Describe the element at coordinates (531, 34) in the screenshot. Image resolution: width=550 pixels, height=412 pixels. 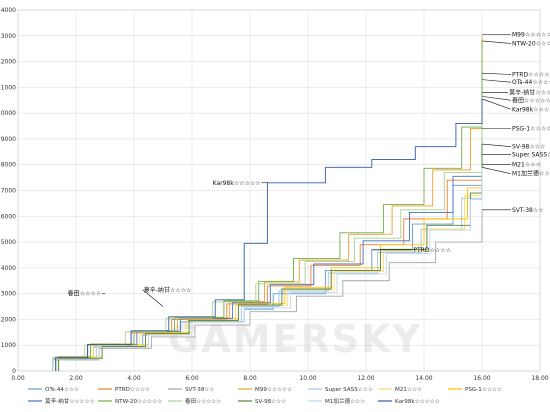
I see `annotation-label: M99☆☆☆☆☆` at that location.